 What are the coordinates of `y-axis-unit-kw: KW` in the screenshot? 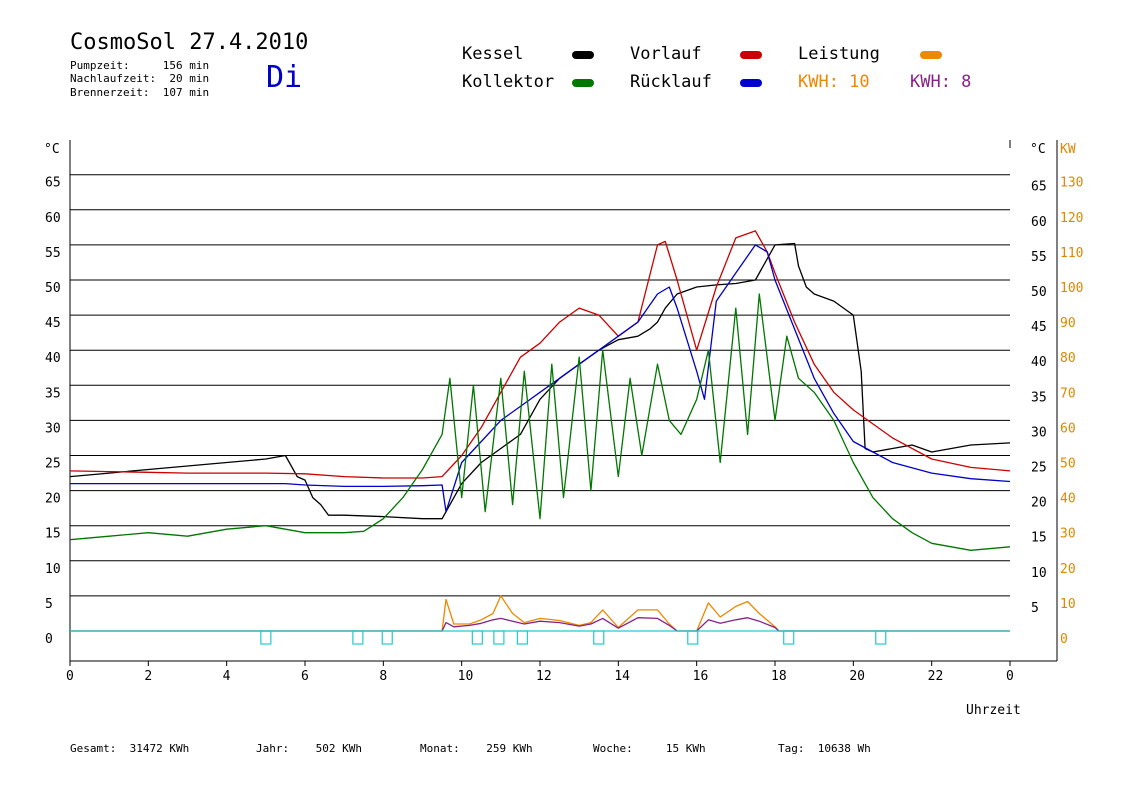 It's located at (1068, 149).